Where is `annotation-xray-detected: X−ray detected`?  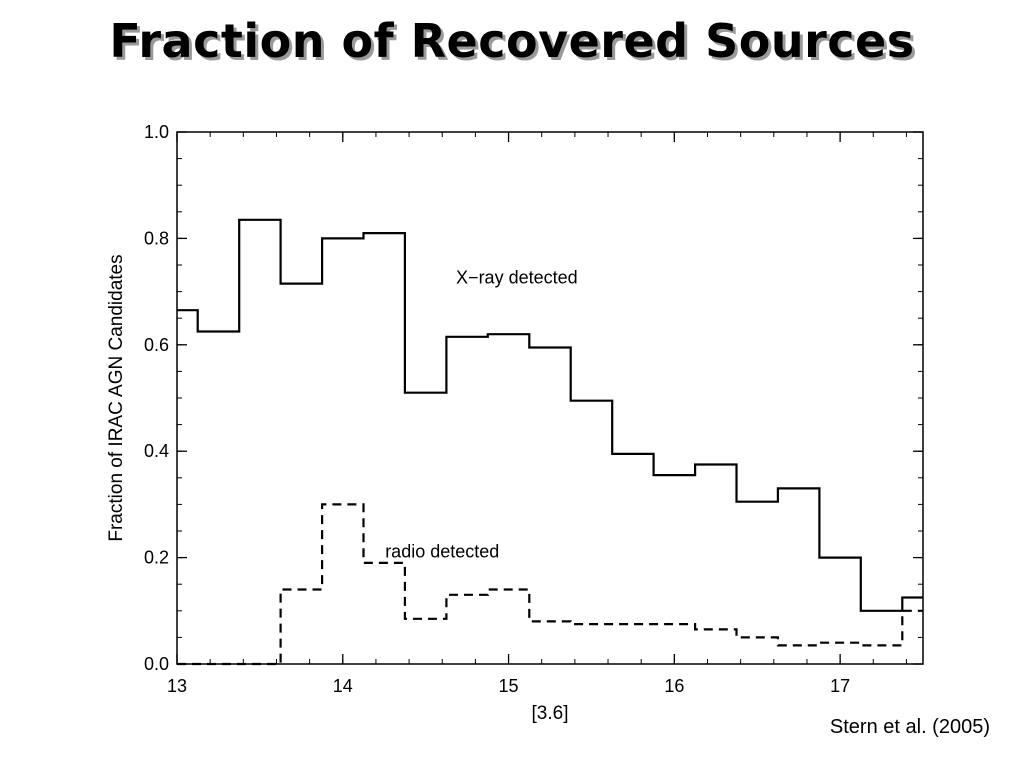 annotation-xray-detected: X−ray detected is located at coordinates (517, 278).